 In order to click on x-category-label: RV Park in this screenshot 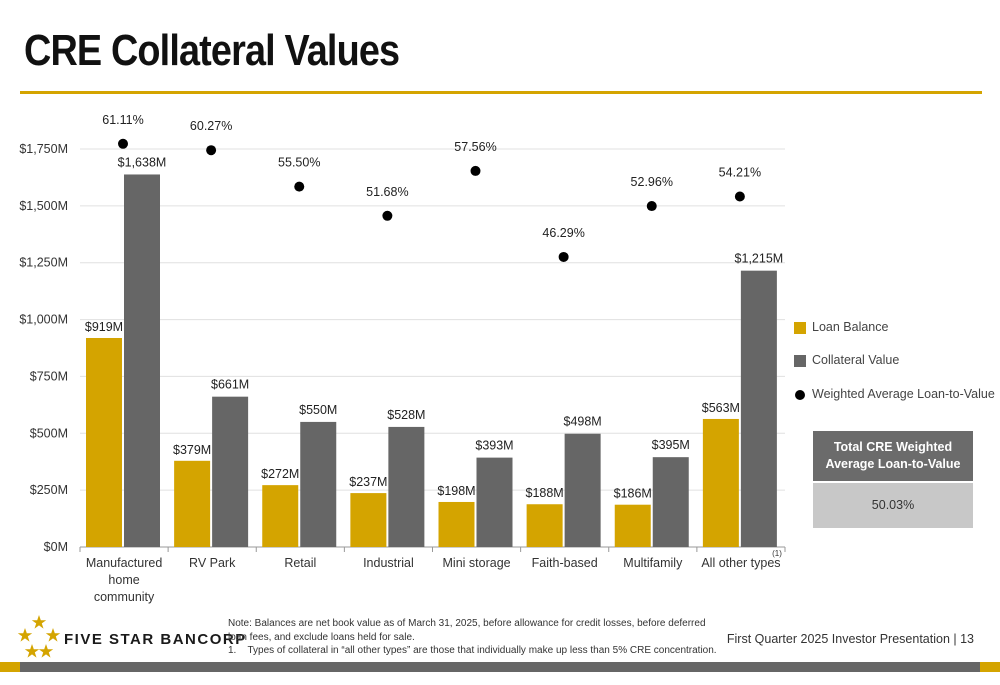, I will do `click(212, 563)`.